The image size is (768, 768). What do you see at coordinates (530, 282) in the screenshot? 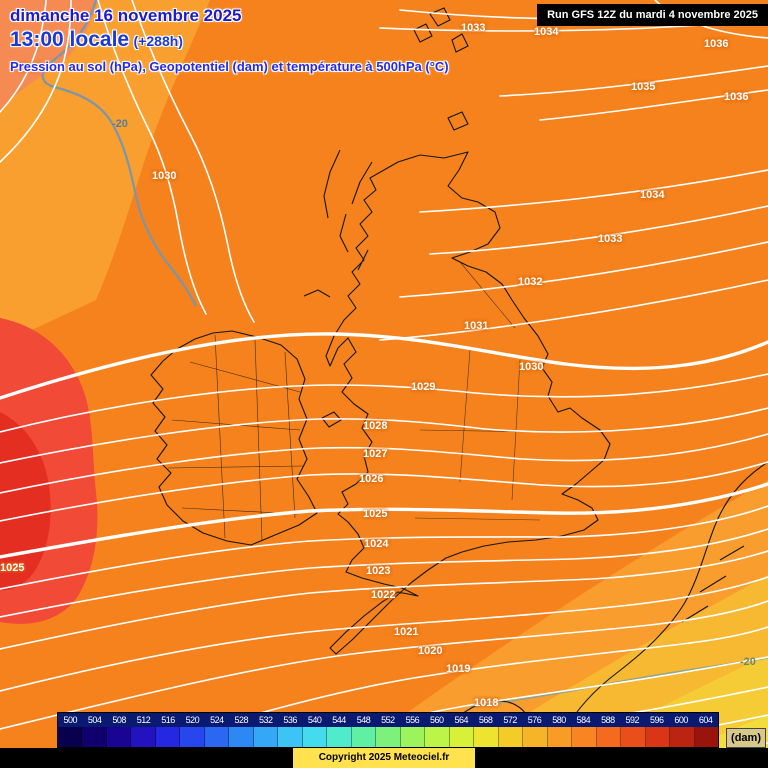
I see `pressure-label: 1032` at bounding box center [530, 282].